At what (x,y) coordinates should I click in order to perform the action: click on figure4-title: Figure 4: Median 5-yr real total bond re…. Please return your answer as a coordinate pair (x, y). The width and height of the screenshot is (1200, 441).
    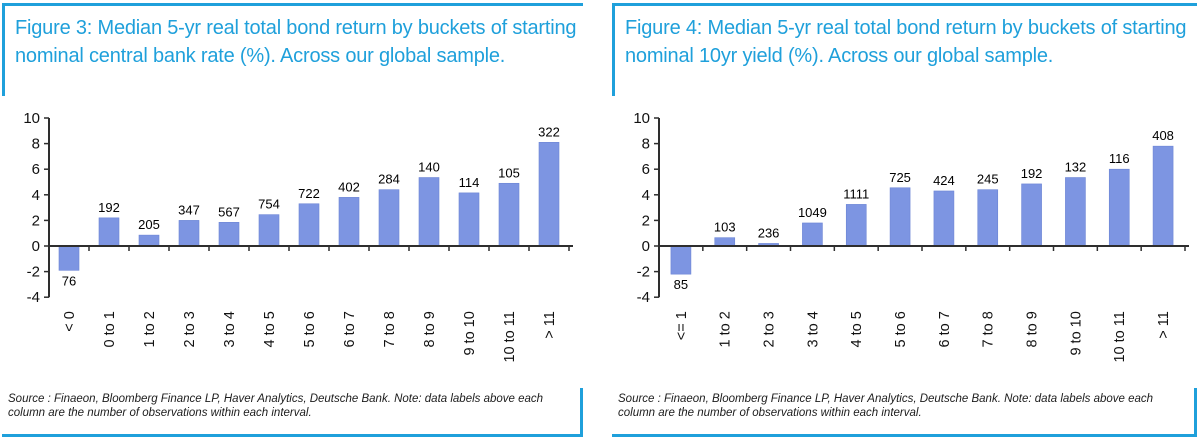
    Looking at the image, I should click on (904, 49).